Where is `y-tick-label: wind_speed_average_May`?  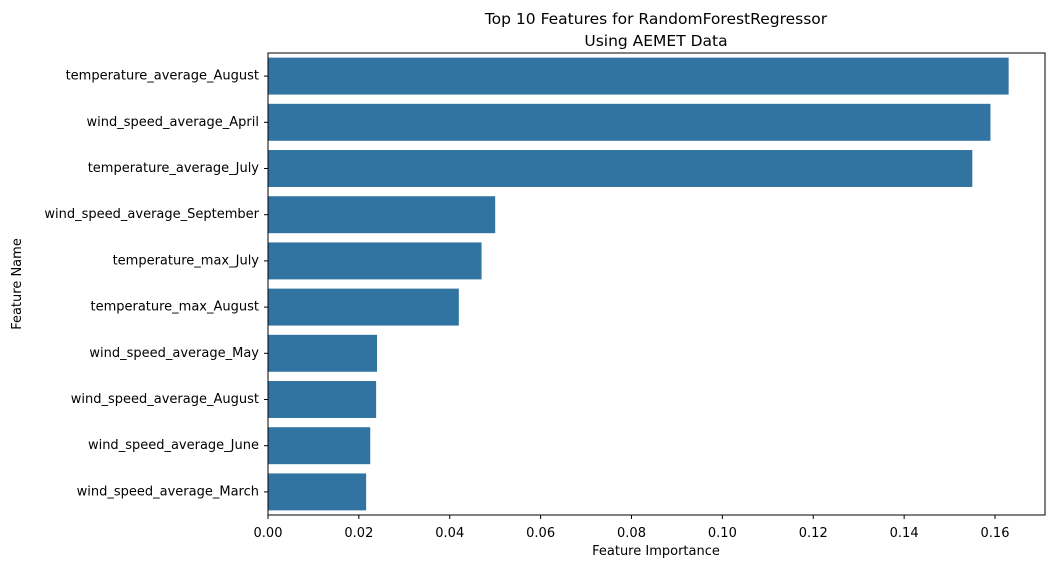
y-tick-label: wind_speed_average_May is located at coordinates (174, 353).